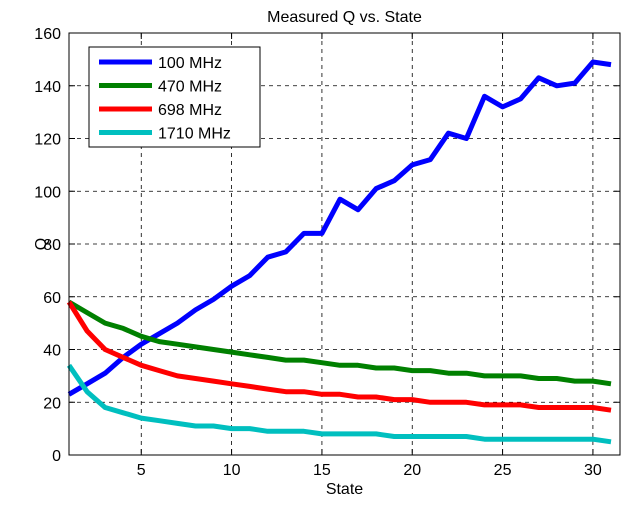 The width and height of the screenshot is (634, 525). What do you see at coordinates (322, 470) in the screenshot?
I see `x-tick-label: 15` at bounding box center [322, 470].